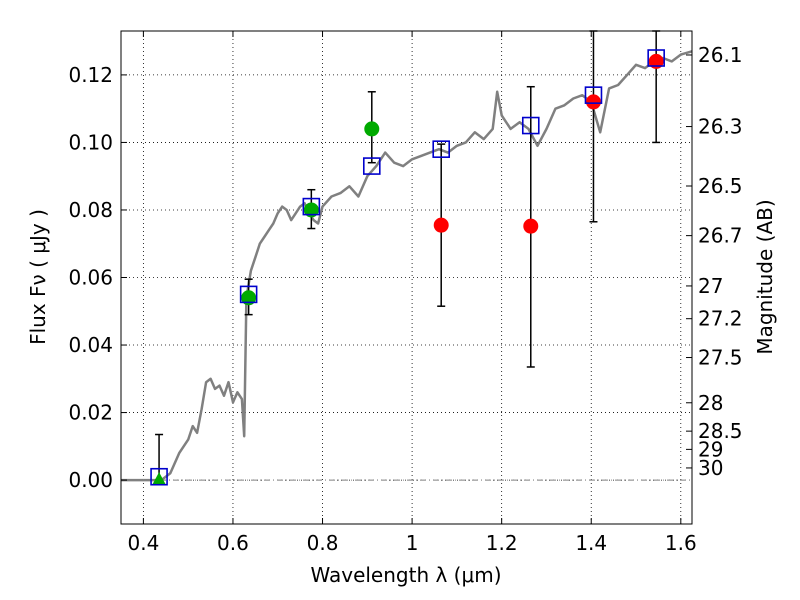 This screenshot has width=800, height=600. Describe the element at coordinates (90, 345) in the screenshot. I see `y-tick-label: 0.04` at that location.